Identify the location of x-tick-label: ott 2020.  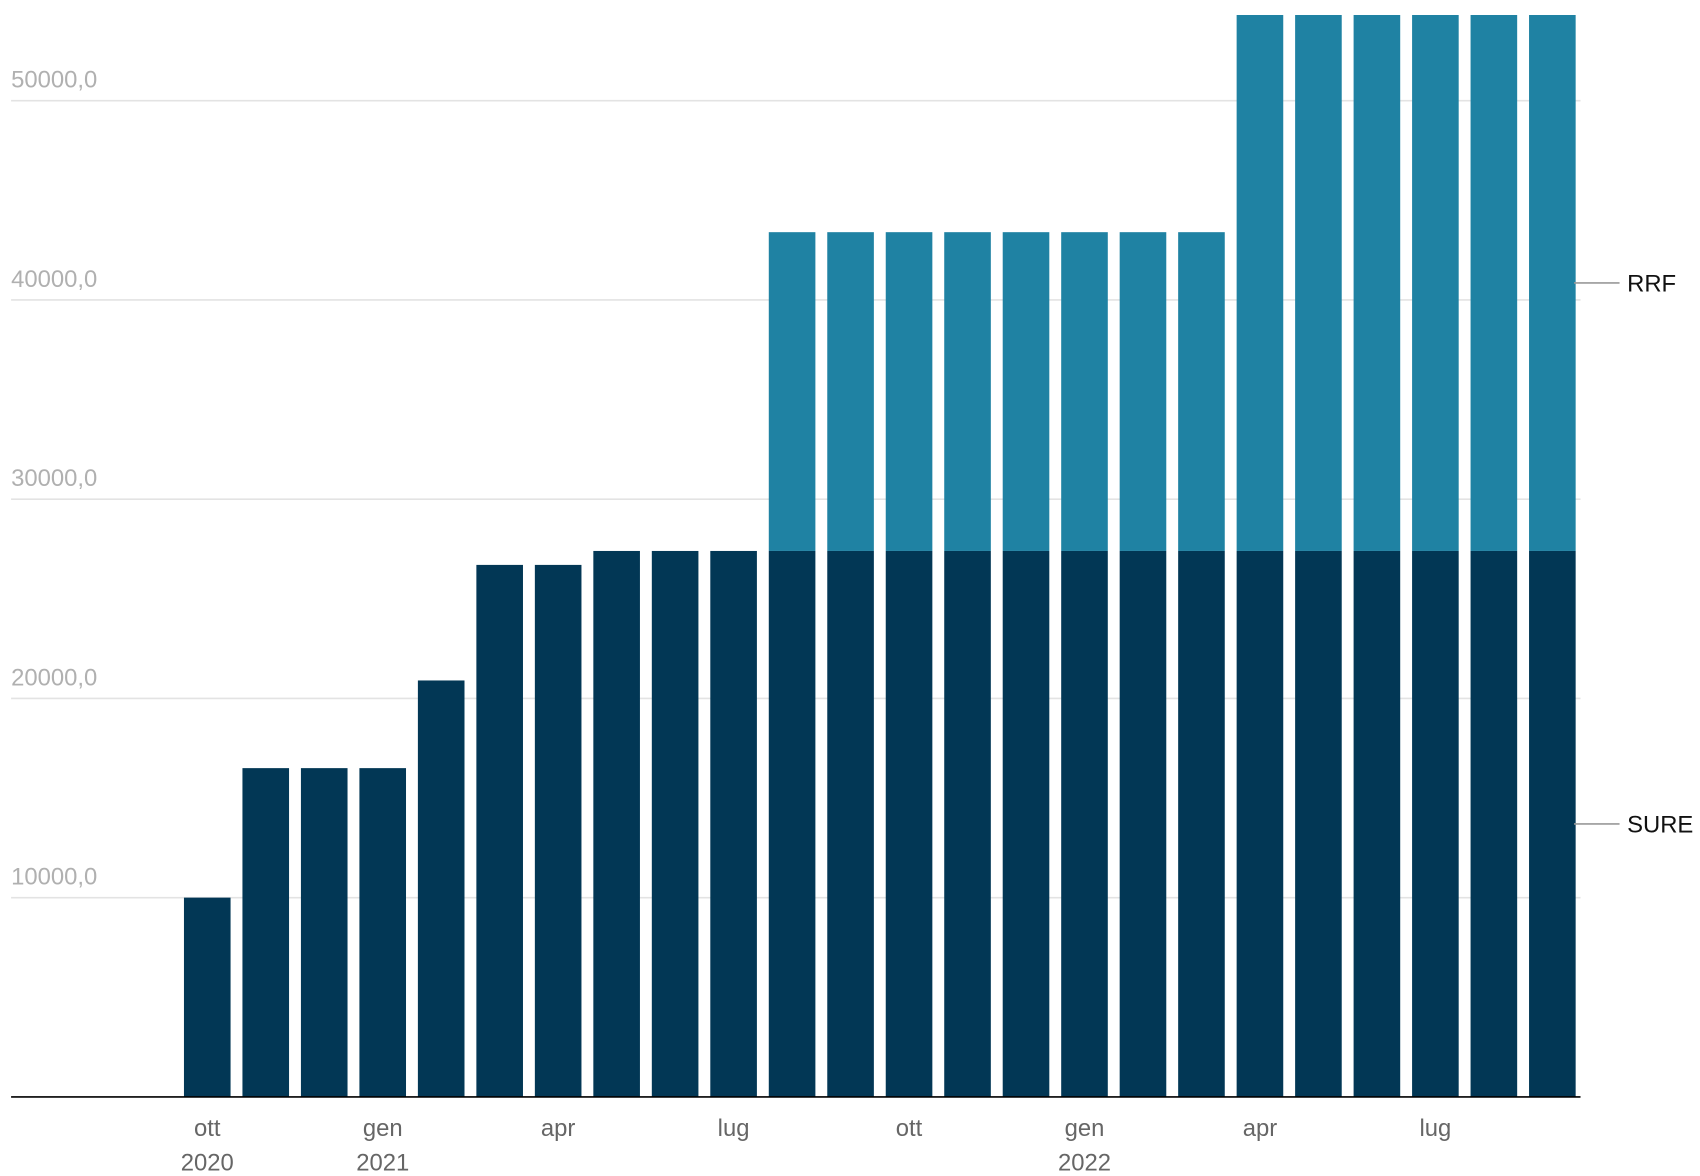
(207, 1145).